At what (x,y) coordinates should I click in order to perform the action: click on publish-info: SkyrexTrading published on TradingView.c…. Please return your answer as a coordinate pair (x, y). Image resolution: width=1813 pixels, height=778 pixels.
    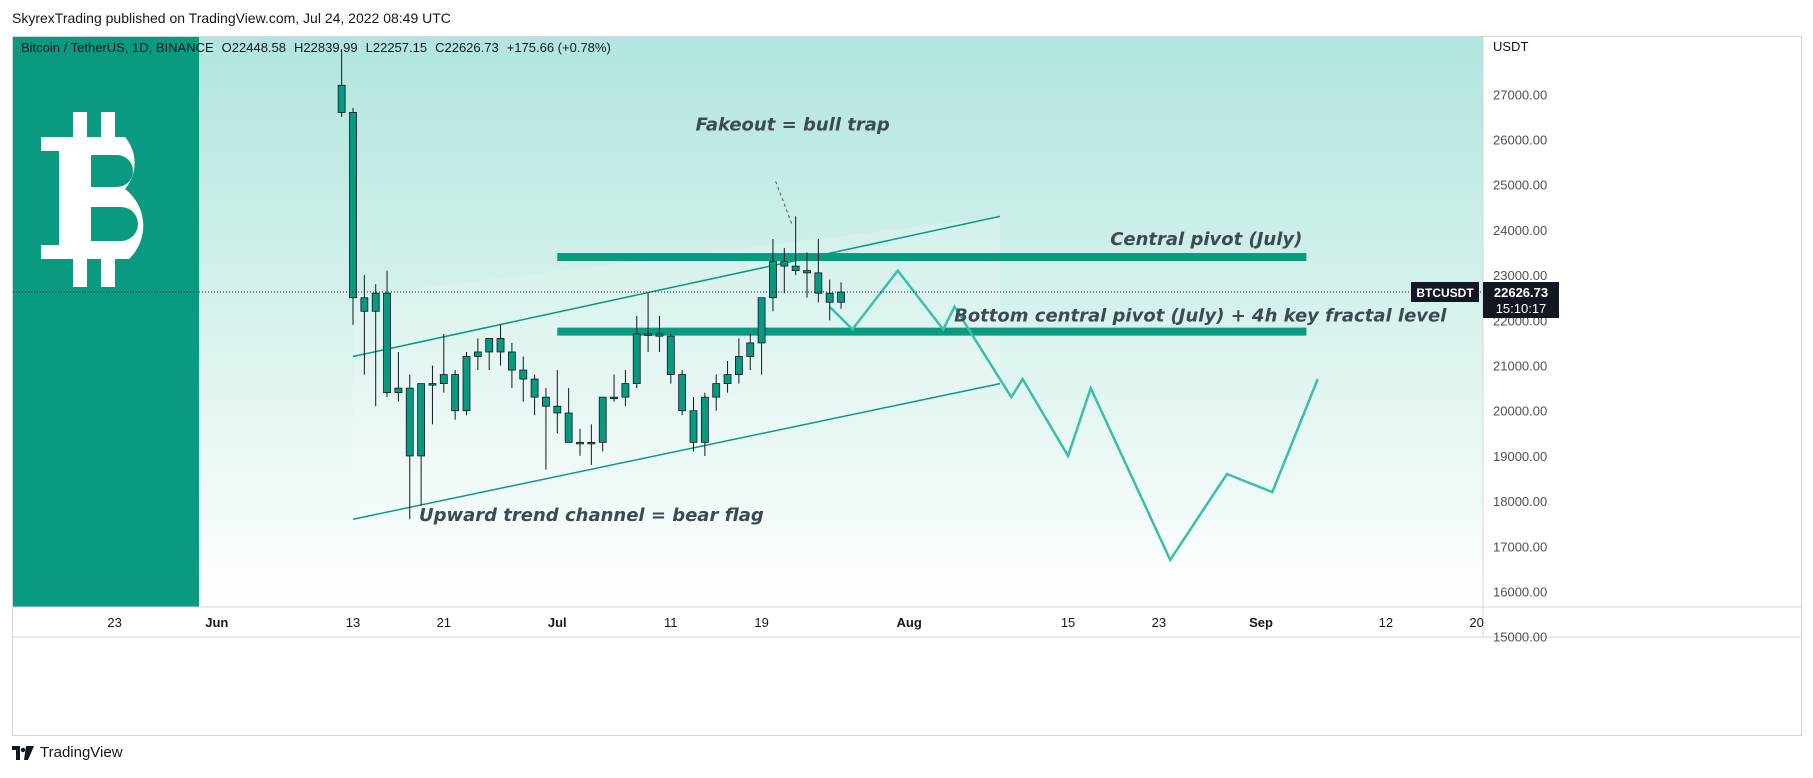
    Looking at the image, I should click on (231, 18).